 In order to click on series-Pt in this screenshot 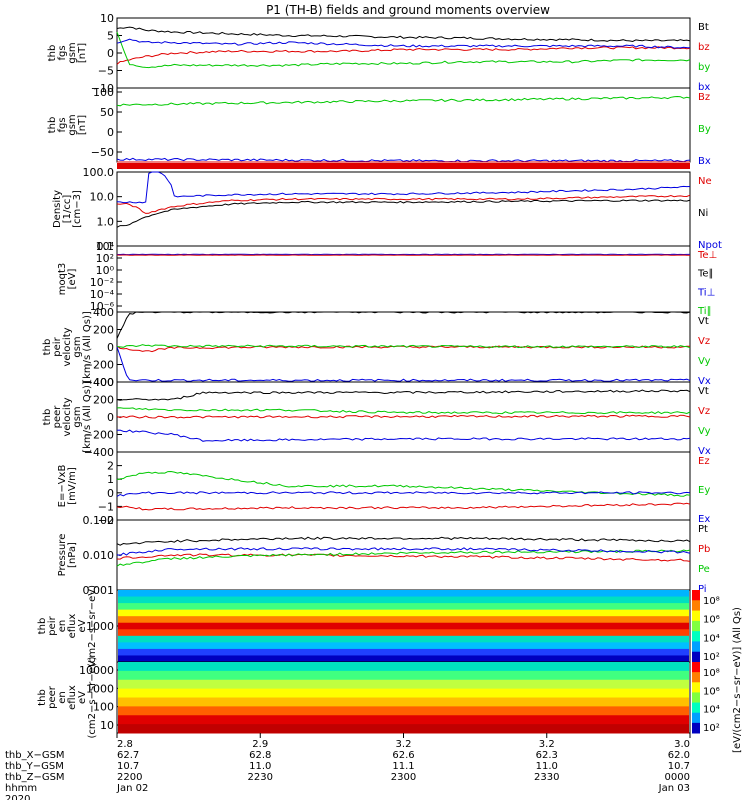, I will do `click(403, 541)`.